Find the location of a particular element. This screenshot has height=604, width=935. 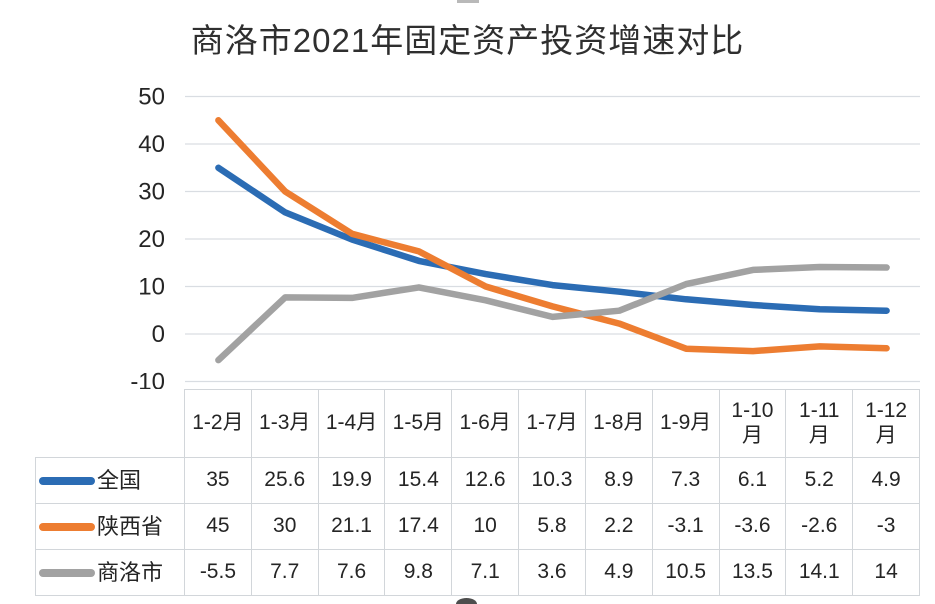

legend-cell-national: 全国 is located at coordinates (110, 480).